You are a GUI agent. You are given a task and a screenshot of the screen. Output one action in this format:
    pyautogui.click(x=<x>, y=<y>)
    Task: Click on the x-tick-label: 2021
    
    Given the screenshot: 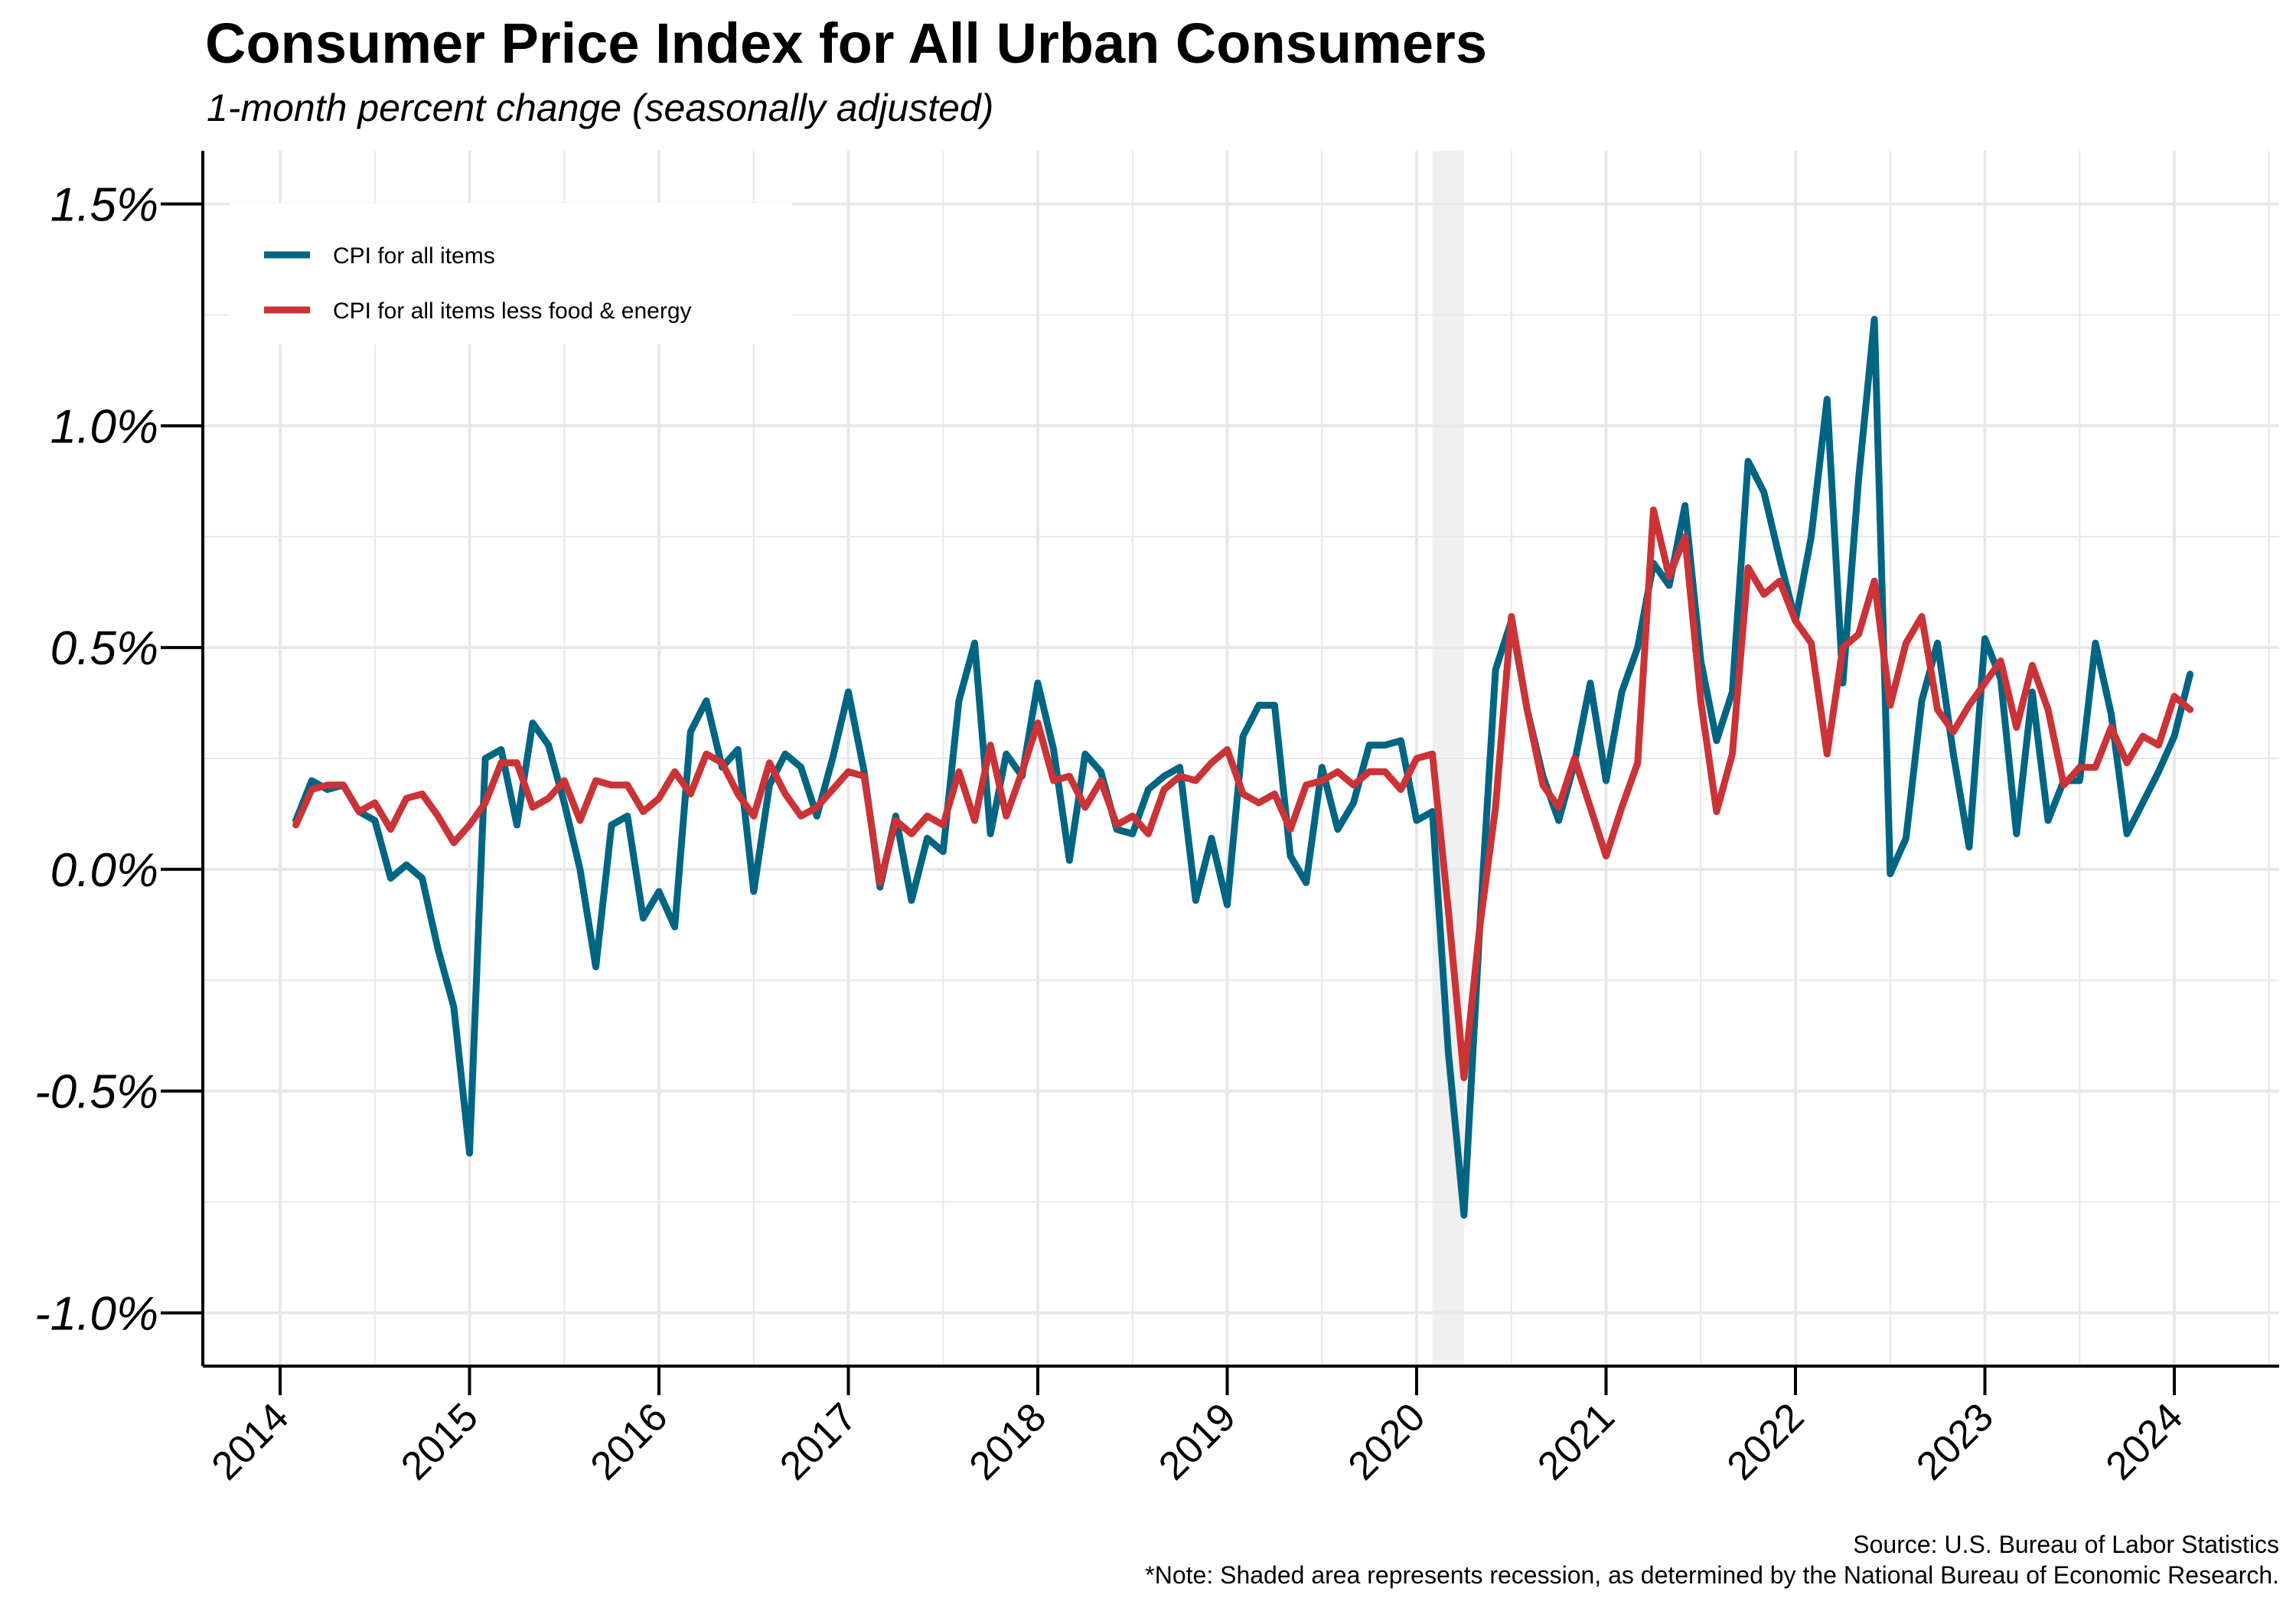 What is the action you would take?
    pyautogui.click(x=1576, y=1441)
    